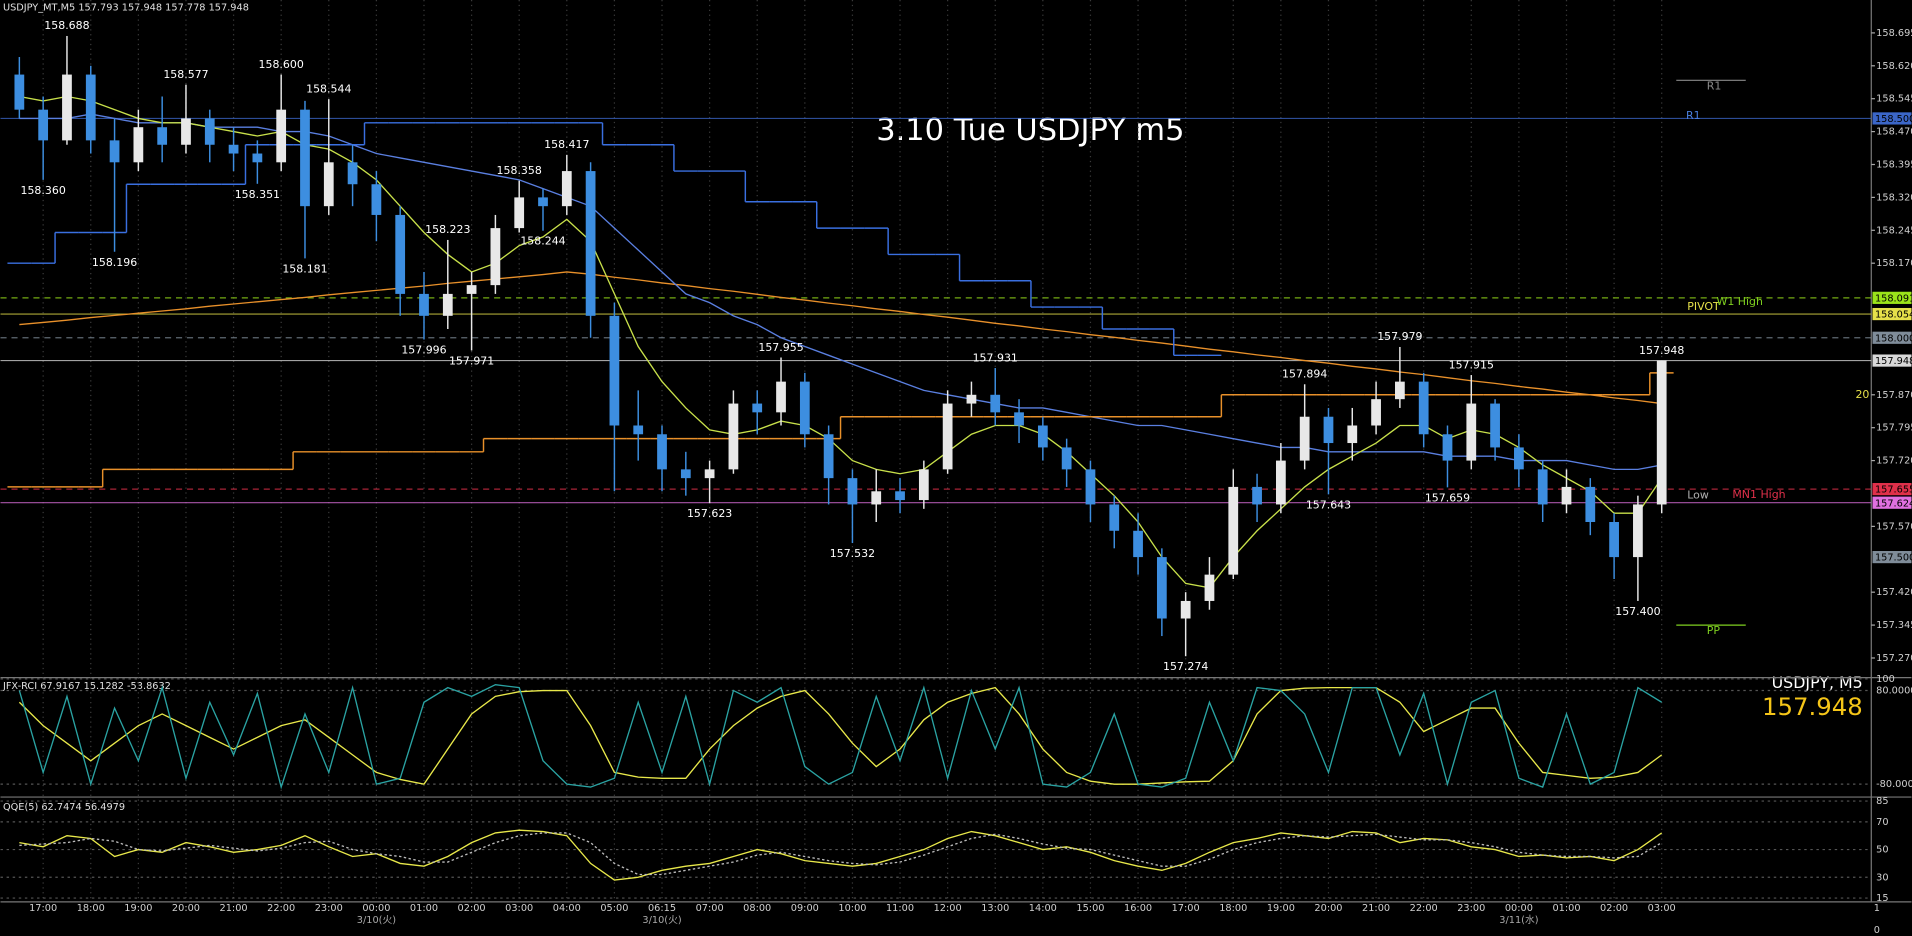 The height and width of the screenshot is (936, 1912). What do you see at coordinates (304, 268) in the screenshot?
I see `price-annotation: 158.181` at bounding box center [304, 268].